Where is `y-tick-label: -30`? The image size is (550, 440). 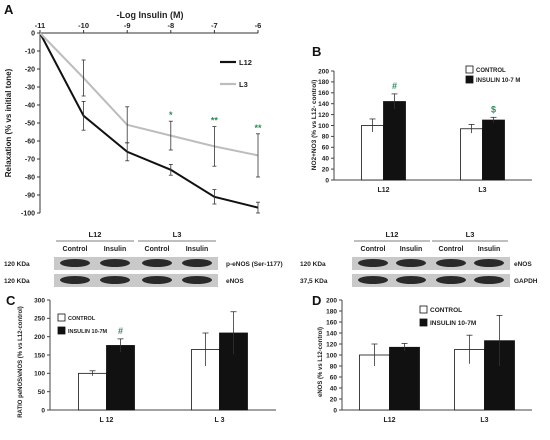
y-tick-label: -30 is located at coordinates (30, 88).